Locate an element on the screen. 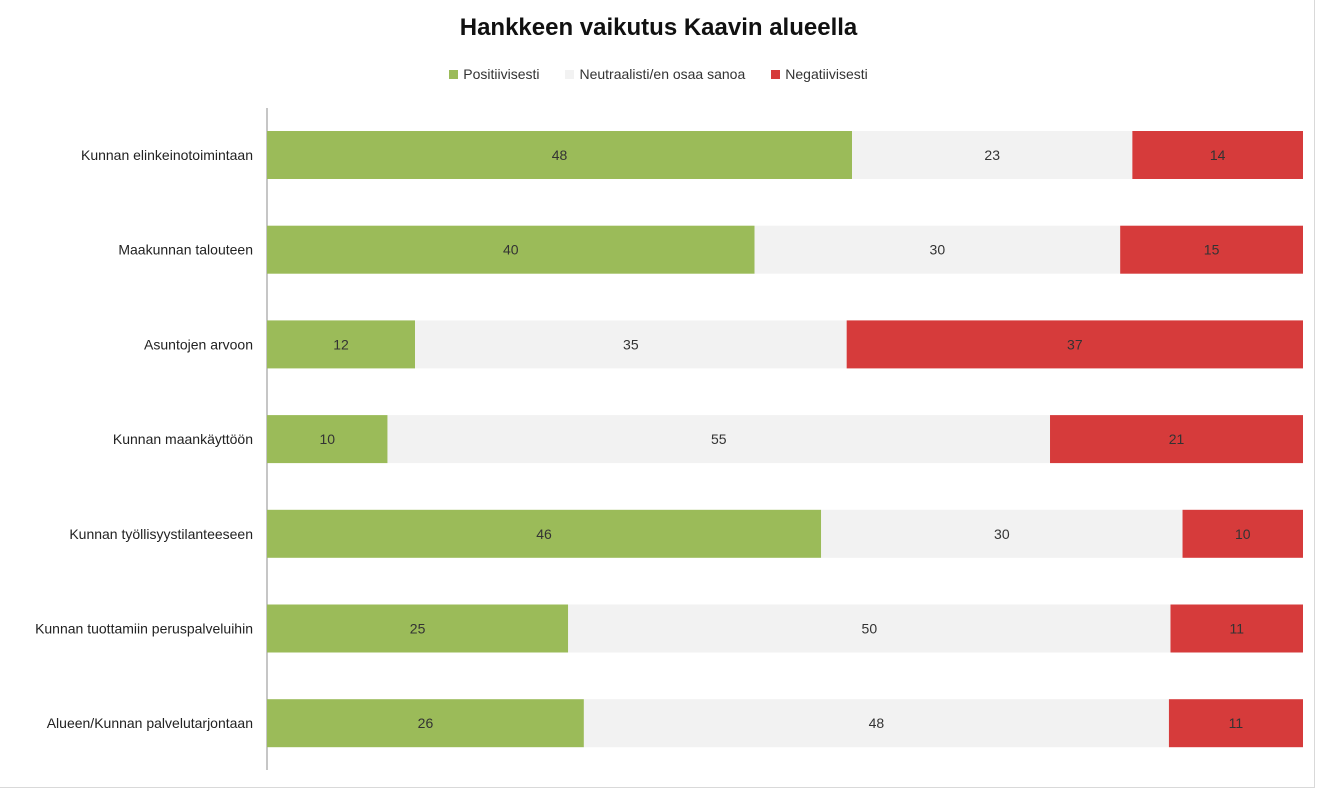 The image size is (1317, 790). data-label: 35 is located at coordinates (631, 344).